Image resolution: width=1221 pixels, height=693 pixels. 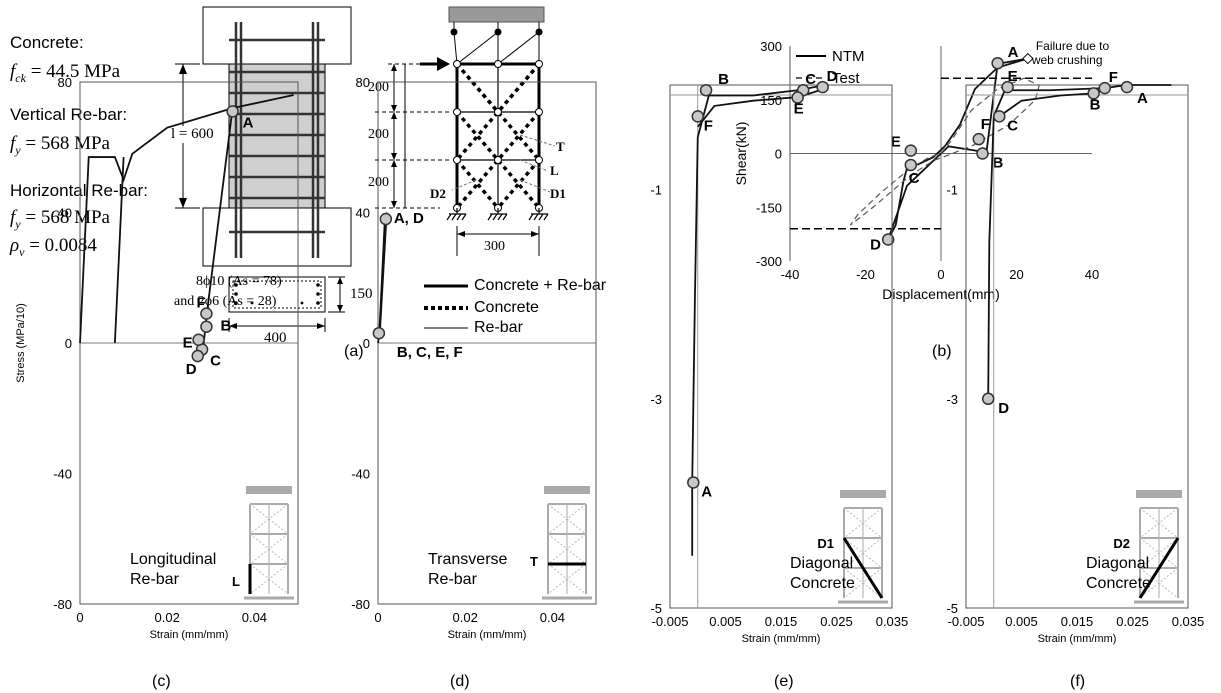 What do you see at coordinates (18, 223) in the screenshot?
I see `fy2-subscript: y` at bounding box center [18, 223].